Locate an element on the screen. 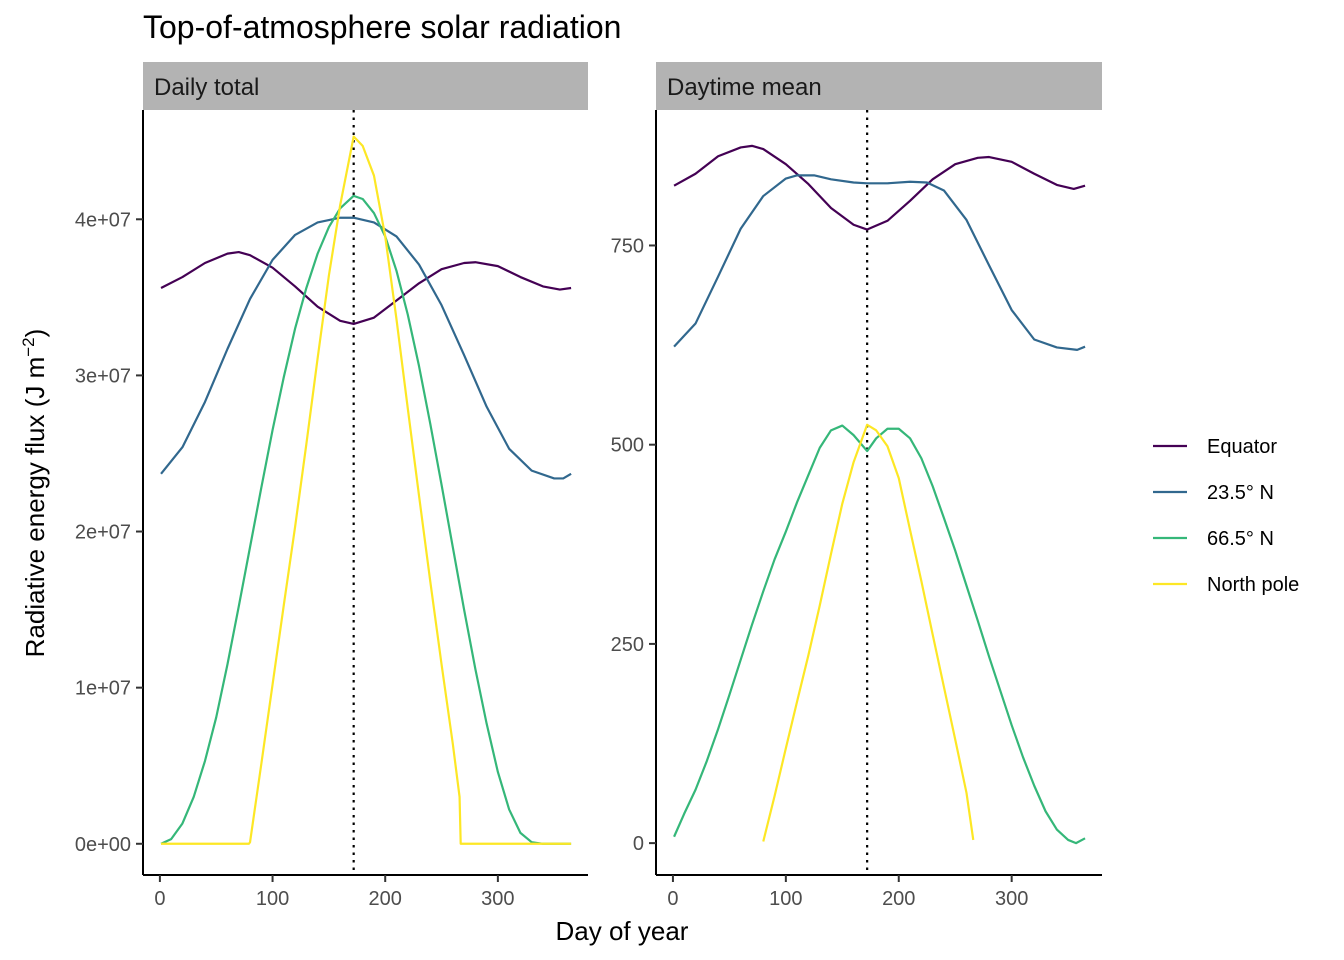  legend-label-23-5-n: 23.5° N is located at coordinates (1240, 493).